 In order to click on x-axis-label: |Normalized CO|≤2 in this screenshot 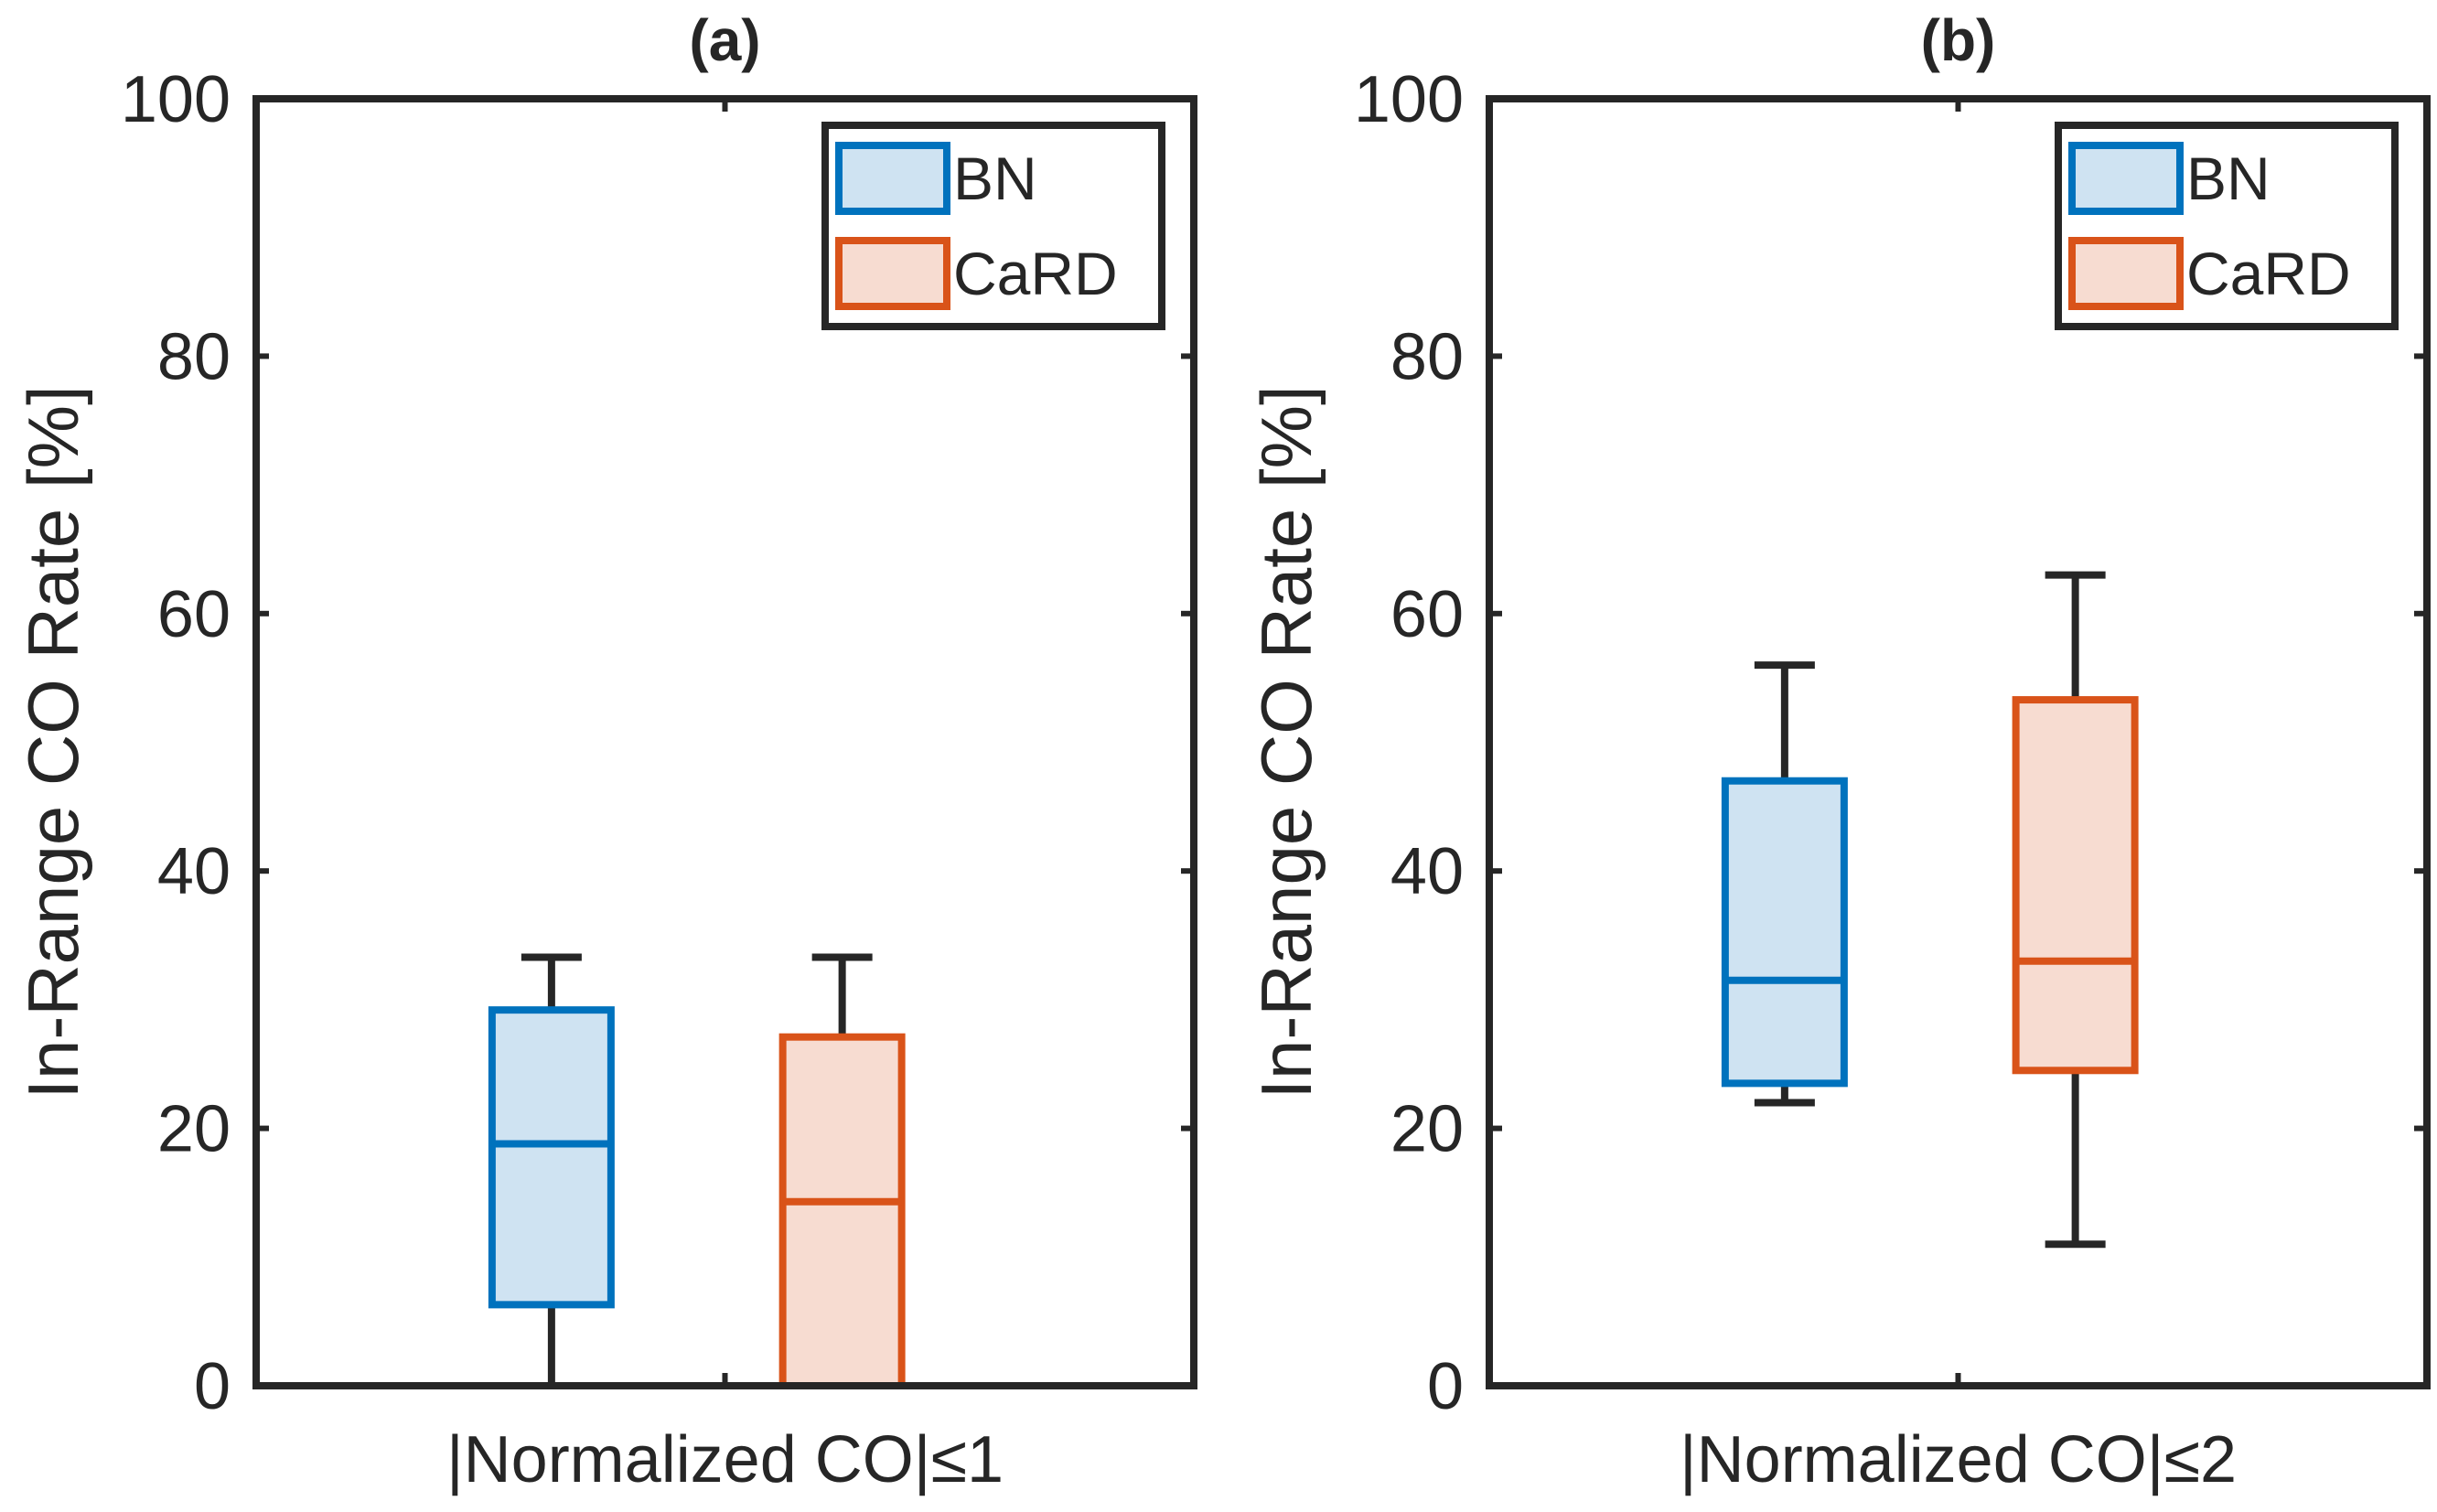, I will do `click(1958, 1459)`.